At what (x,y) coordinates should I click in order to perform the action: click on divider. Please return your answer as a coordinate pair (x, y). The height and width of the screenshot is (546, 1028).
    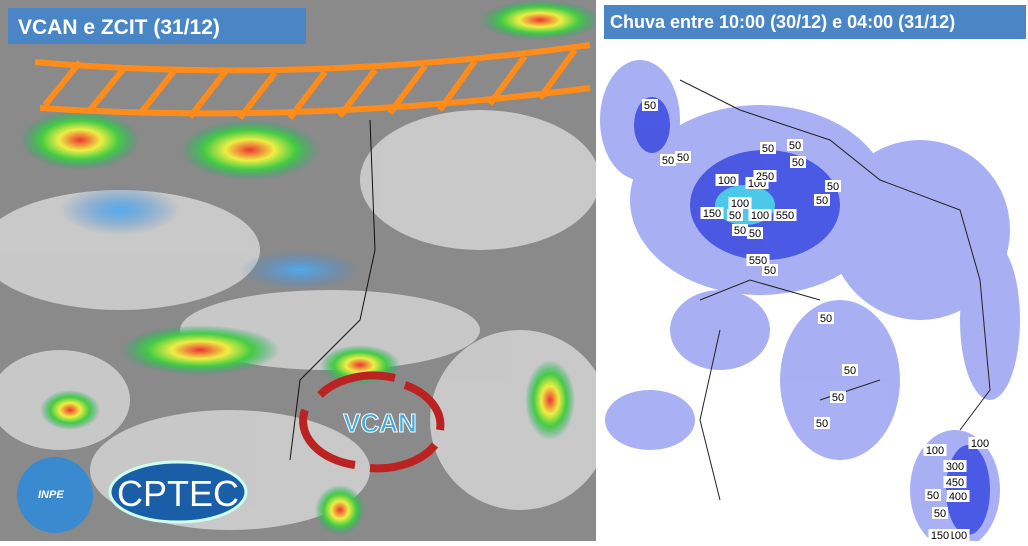
    Looking at the image, I should click on (598, 270).